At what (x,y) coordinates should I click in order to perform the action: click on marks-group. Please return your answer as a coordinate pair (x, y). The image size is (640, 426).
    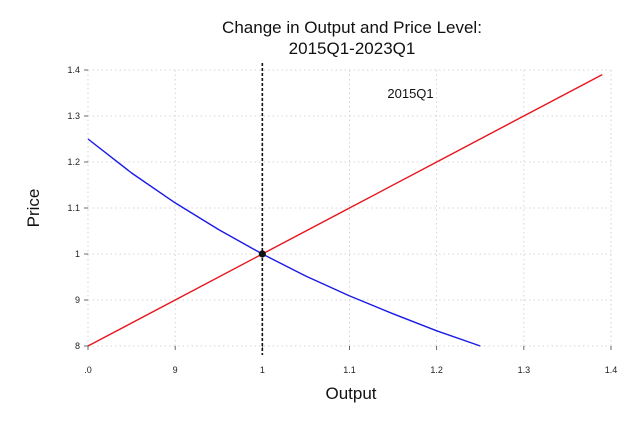
    Looking at the image, I should click on (262, 209).